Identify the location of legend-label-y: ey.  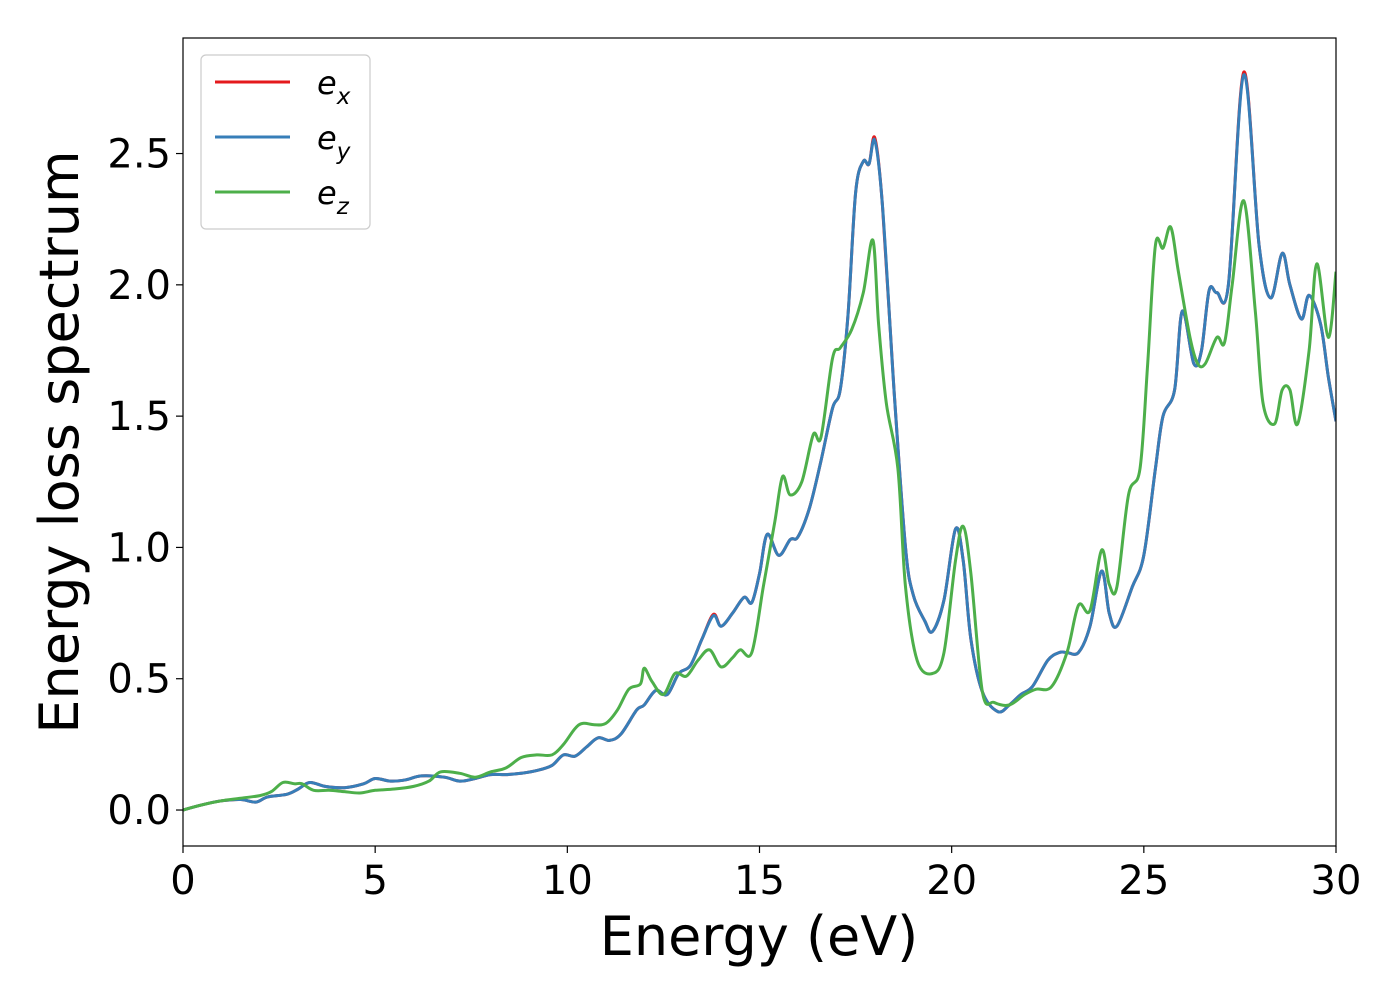
(334, 142).